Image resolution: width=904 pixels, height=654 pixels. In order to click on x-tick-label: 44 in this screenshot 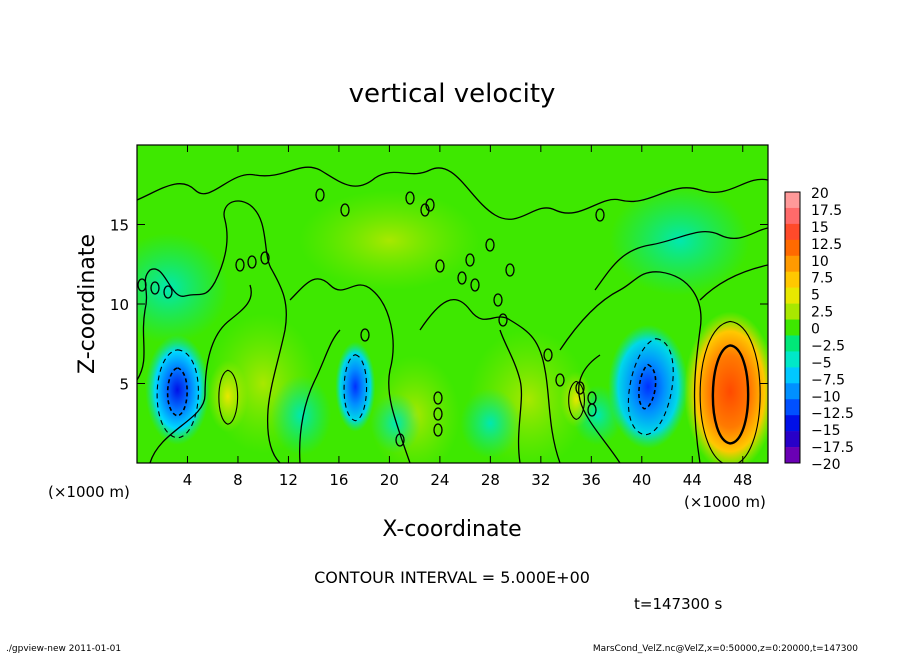, I will do `click(692, 480)`.